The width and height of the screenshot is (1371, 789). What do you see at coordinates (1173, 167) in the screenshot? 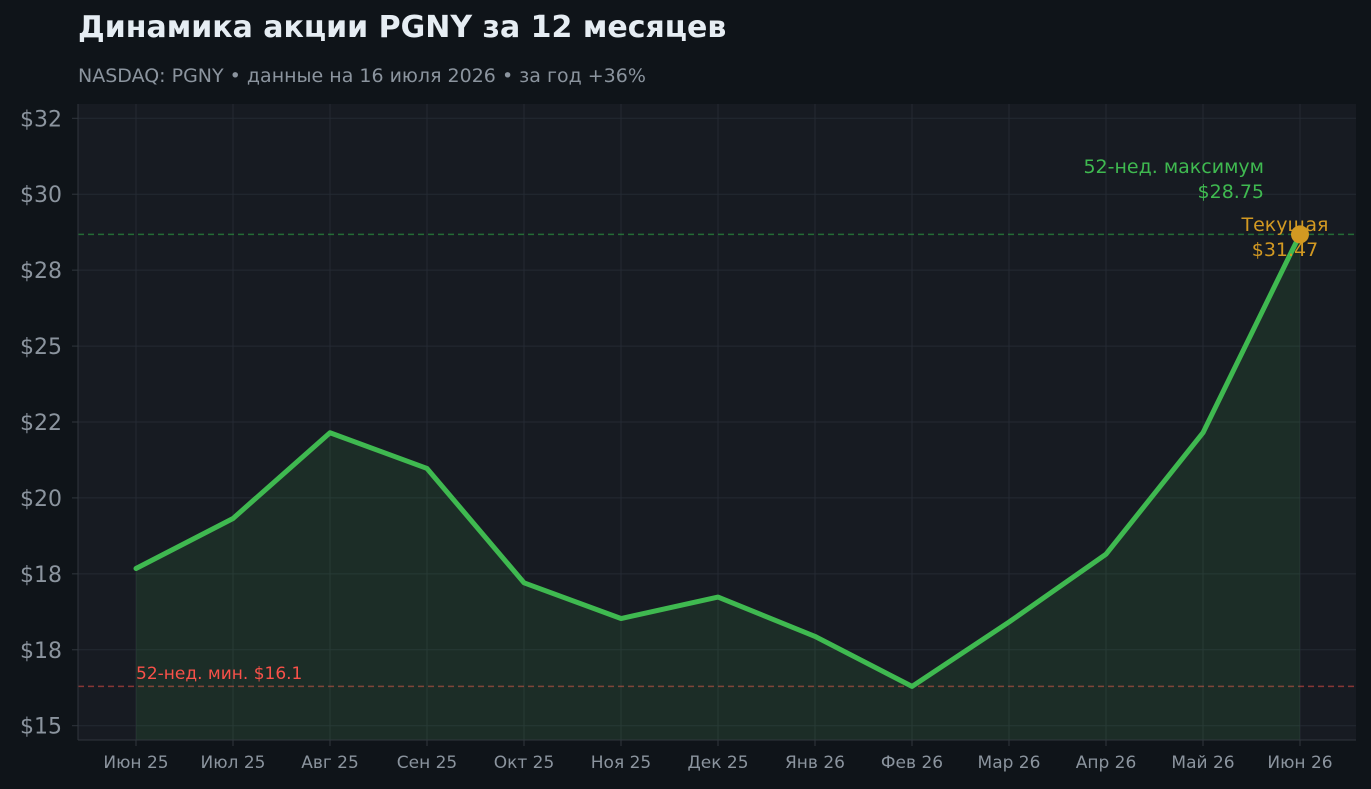
I see `high-label: 52-нед. максимум` at bounding box center [1173, 167].